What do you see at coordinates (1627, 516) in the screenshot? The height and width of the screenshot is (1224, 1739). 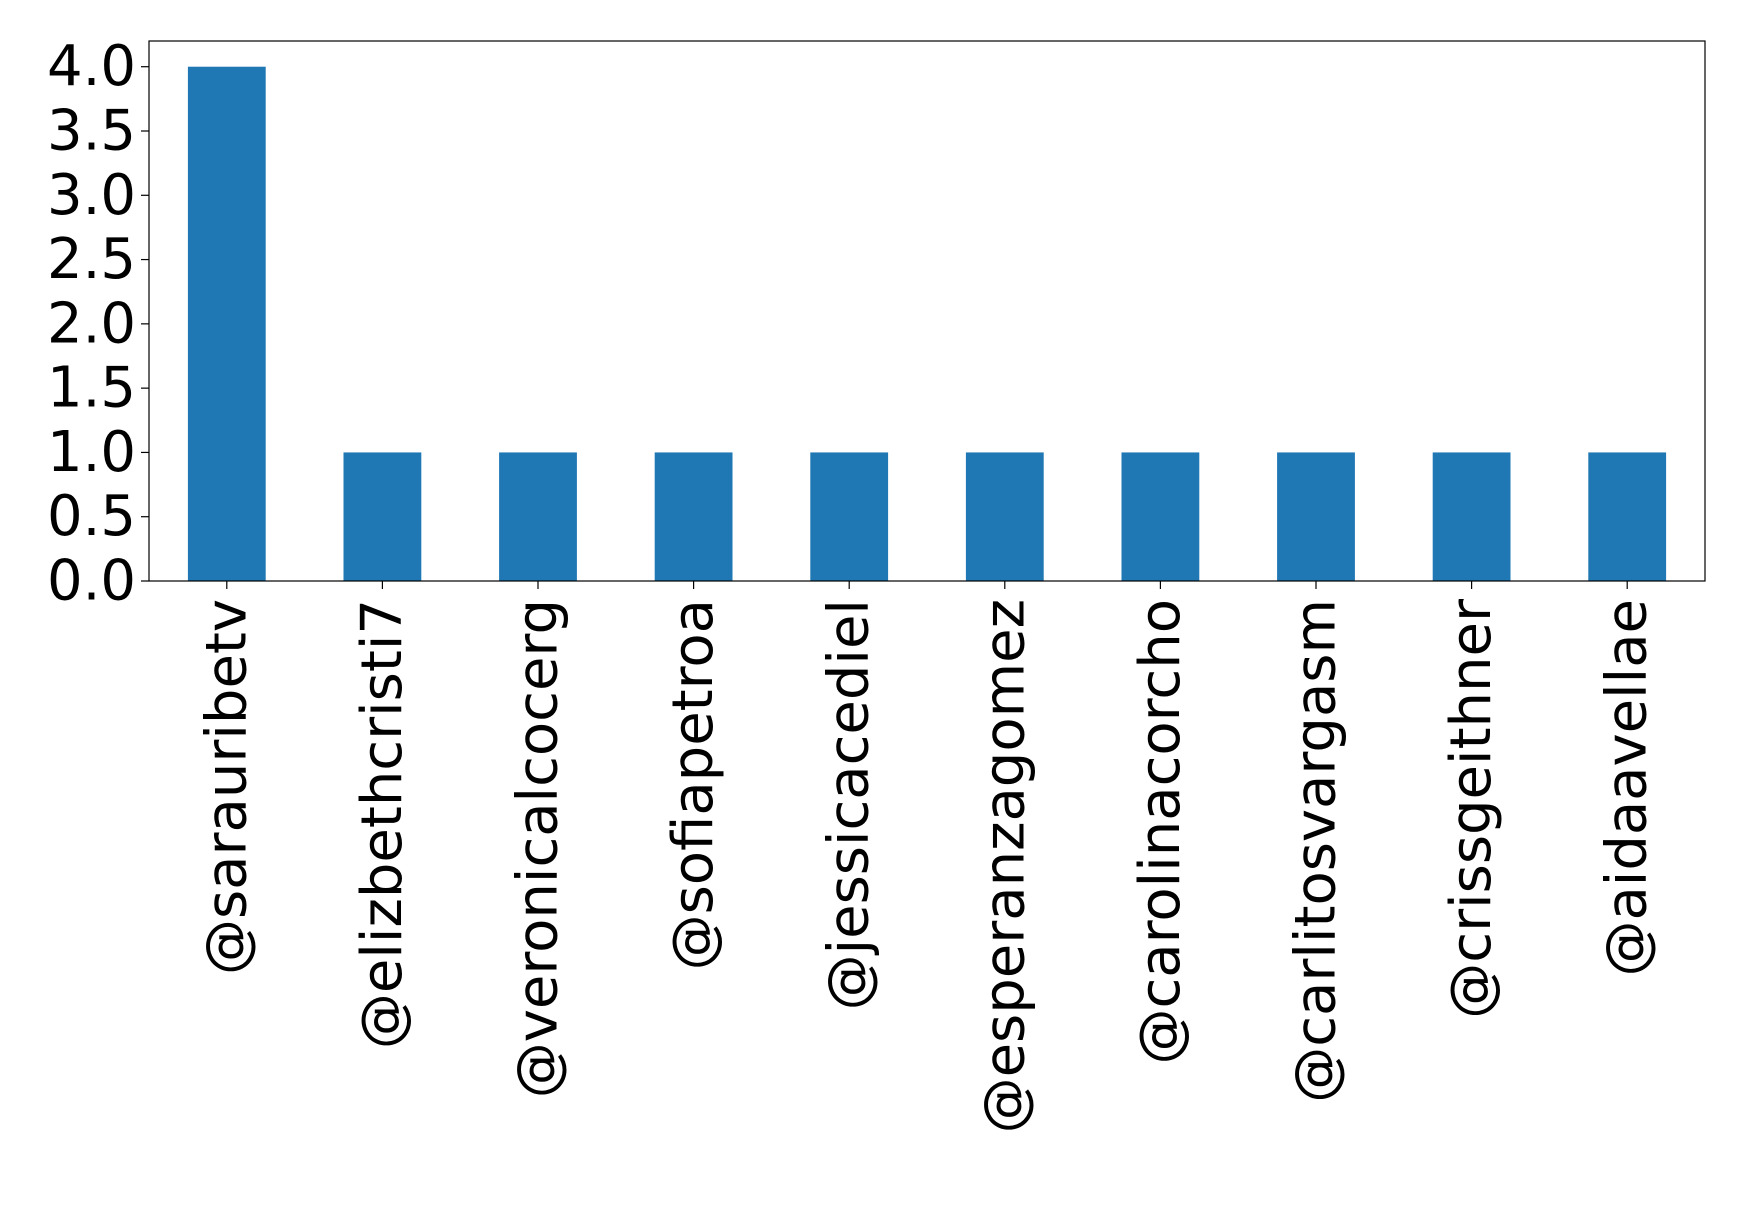 I see `bar-aidaavellae` at bounding box center [1627, 516].